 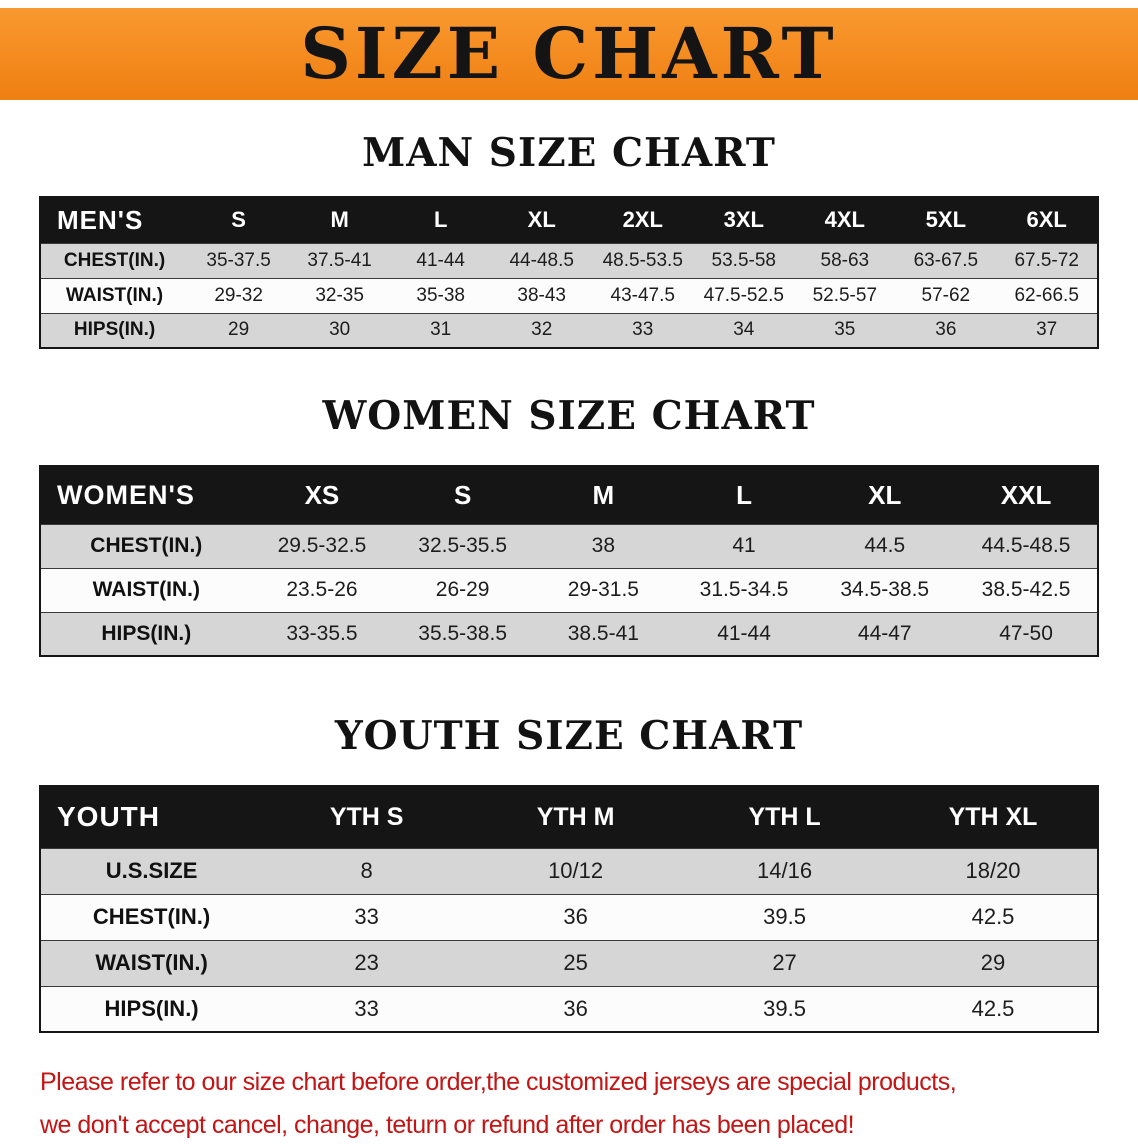 What do you see at coordinates (322, 545) in the screenshot?
I see `table-cell: 29.5-32.5` at bounding box center [322, 545].